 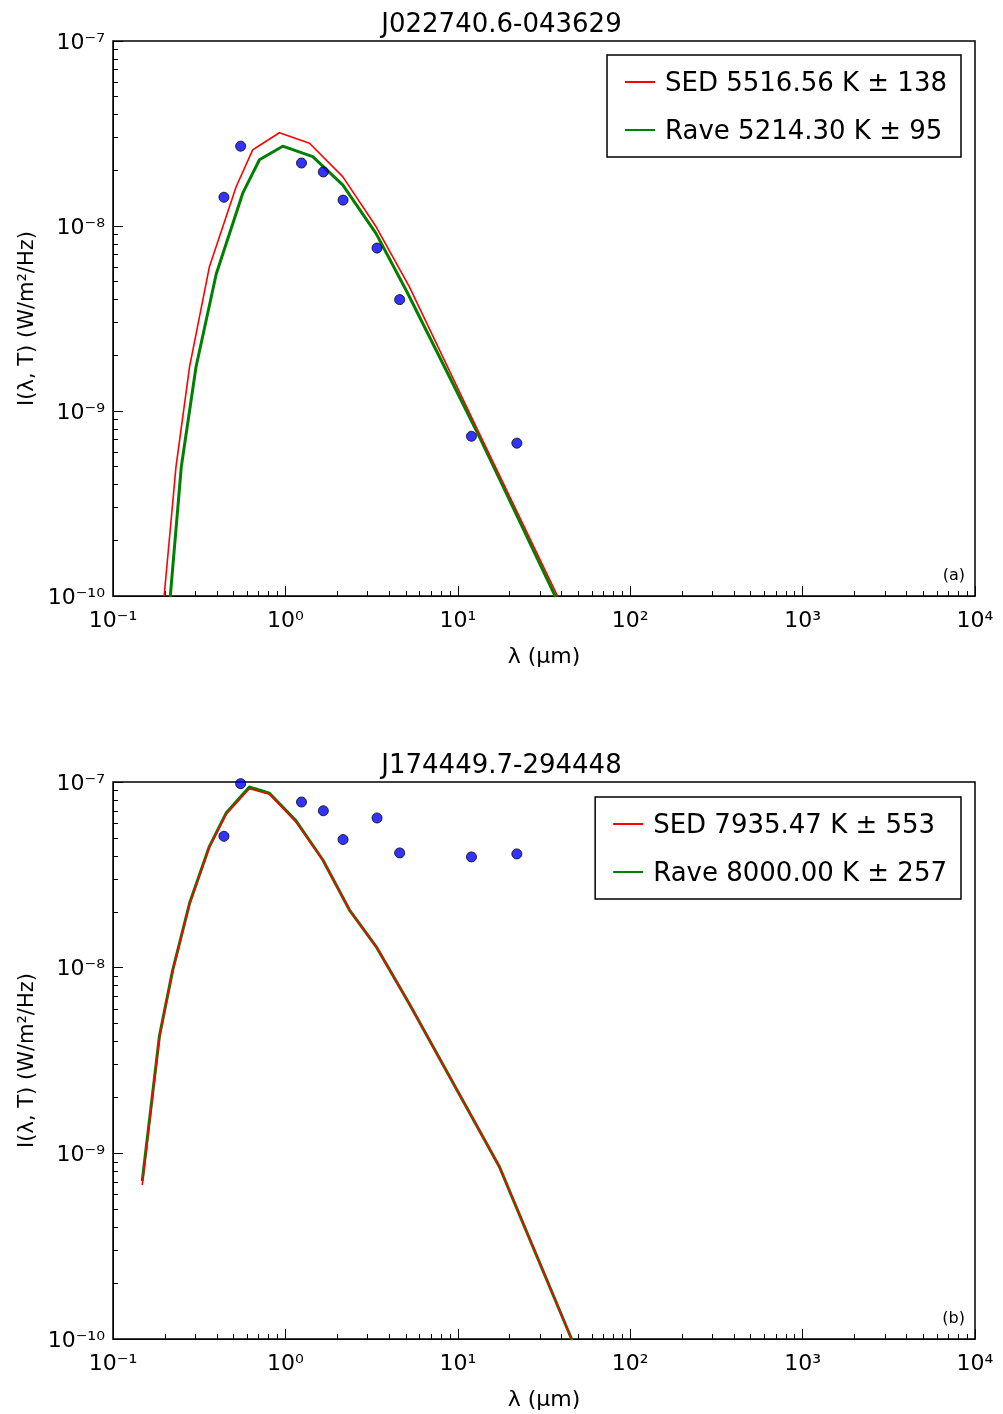 I want to click on chart-title: J174449.7-294448, so click(x=500, y=764).